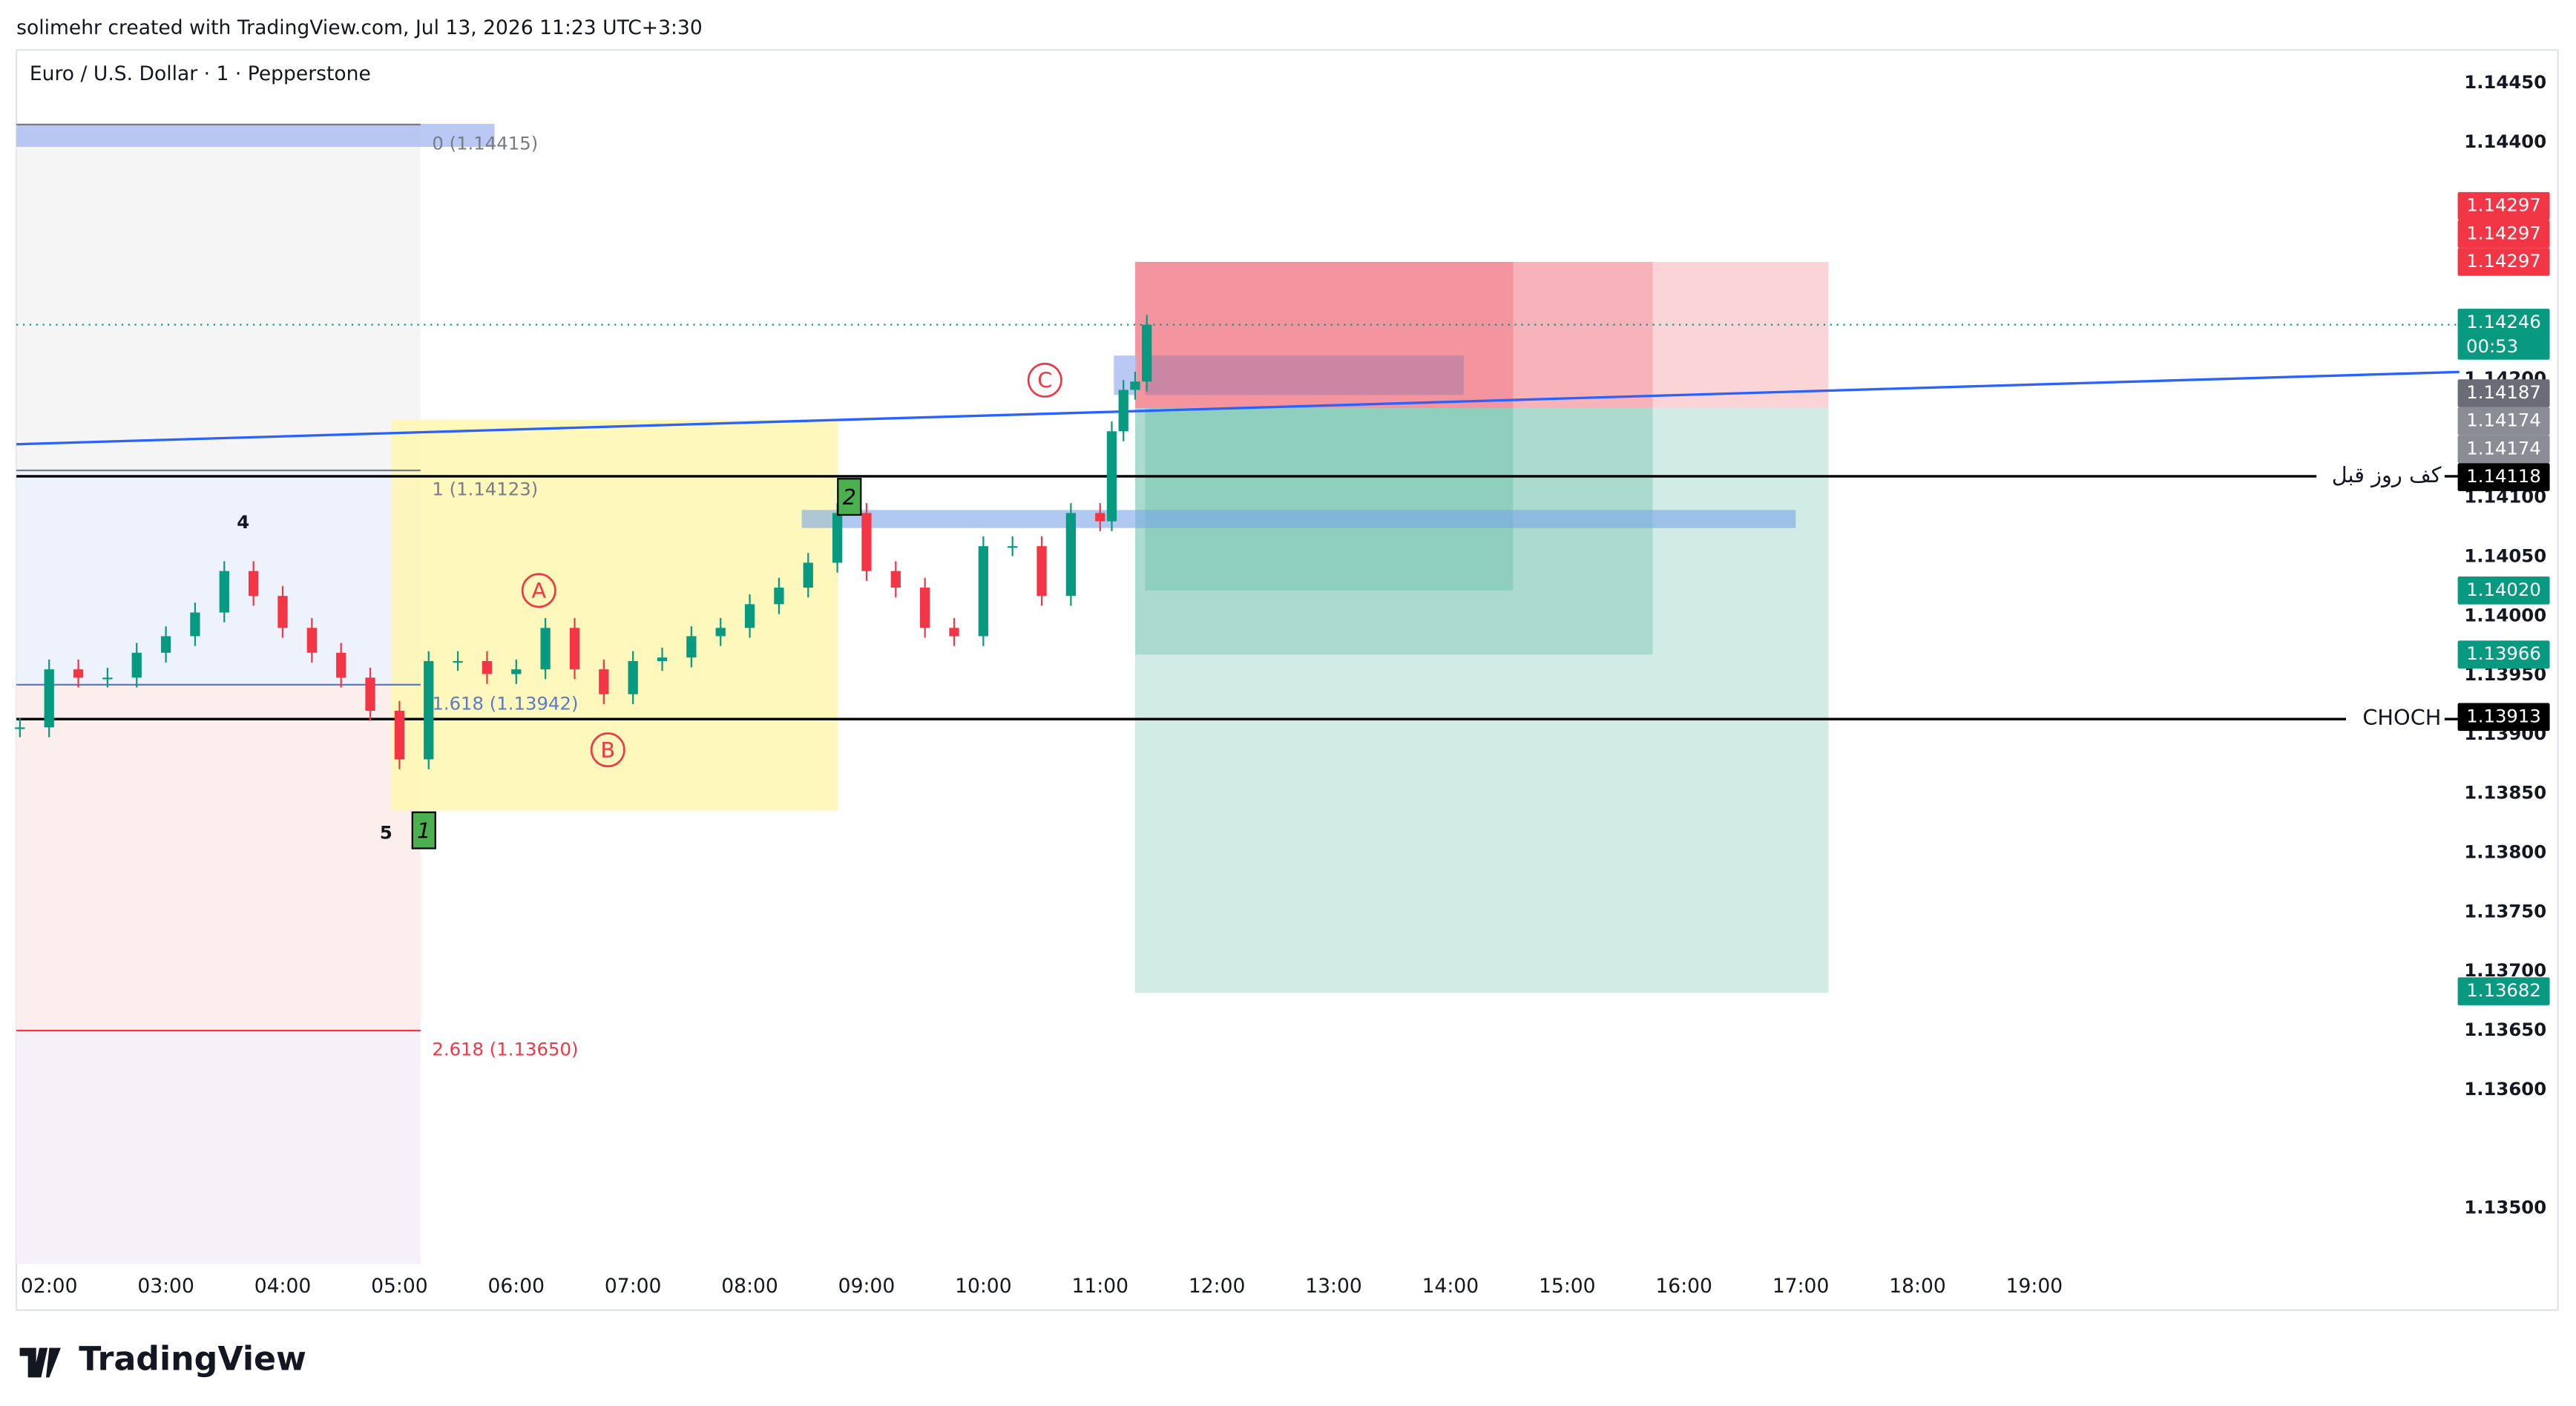 The height and width of the screenshot is (1406, 2576). What do you see at coordinates (386, 833) in the screenshot?
I see `wave-label: 5` at bounding box center [386, 833].